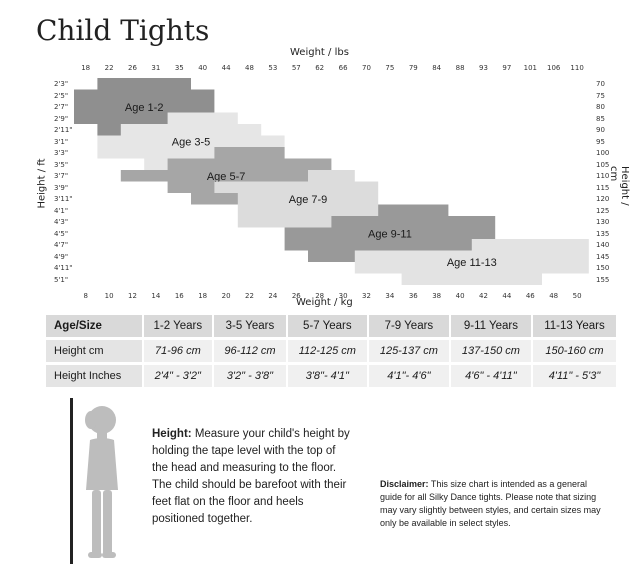  What do you see at coordinates (343, 296) in the screenshot?
I see `kg-tick-label: 30` at bounding box center [343, 296].